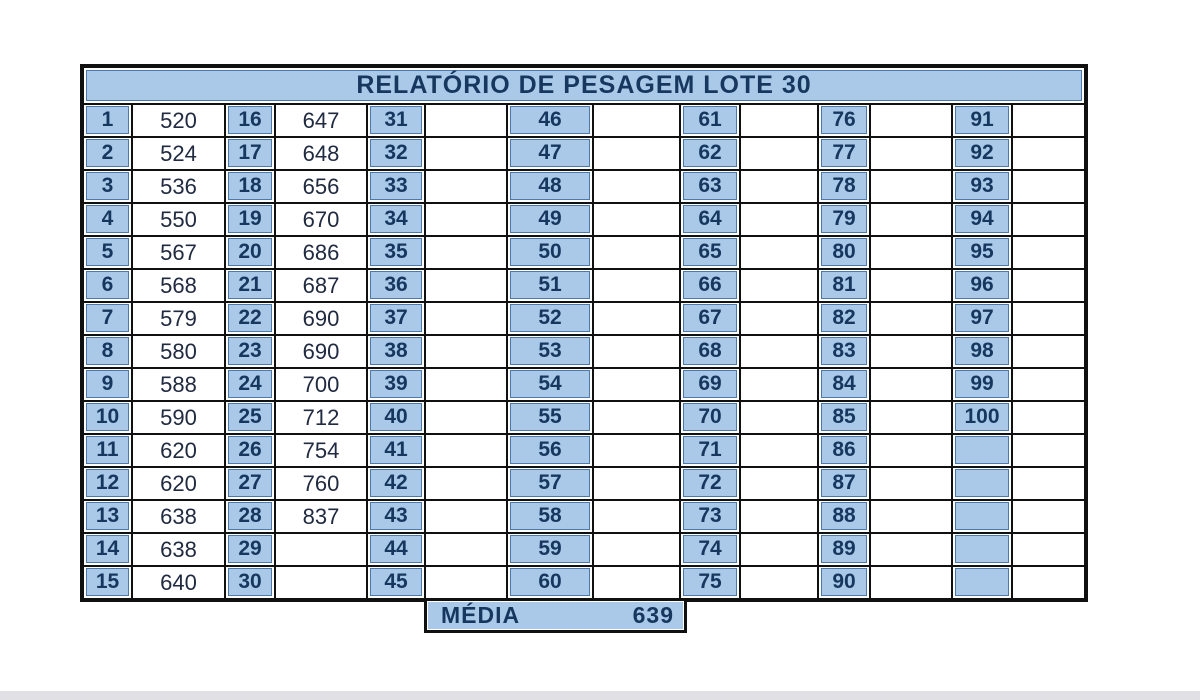 Image resolution: width=1200 pixels, height=700 pixels. I want to click on slot-number-cell: 79, so click(844, 219).